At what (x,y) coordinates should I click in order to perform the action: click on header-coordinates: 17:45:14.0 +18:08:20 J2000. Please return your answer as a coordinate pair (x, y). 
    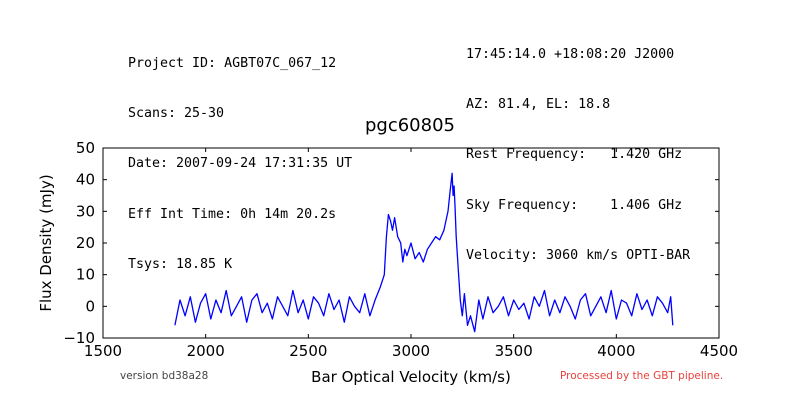
    Looking at the image, I should click on (570, 54).